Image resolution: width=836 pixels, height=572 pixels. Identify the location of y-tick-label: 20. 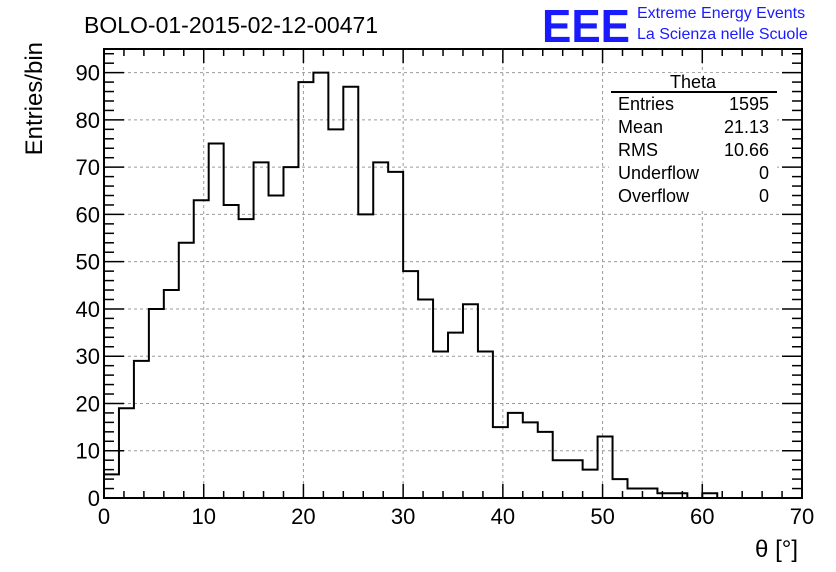
(88, 403).